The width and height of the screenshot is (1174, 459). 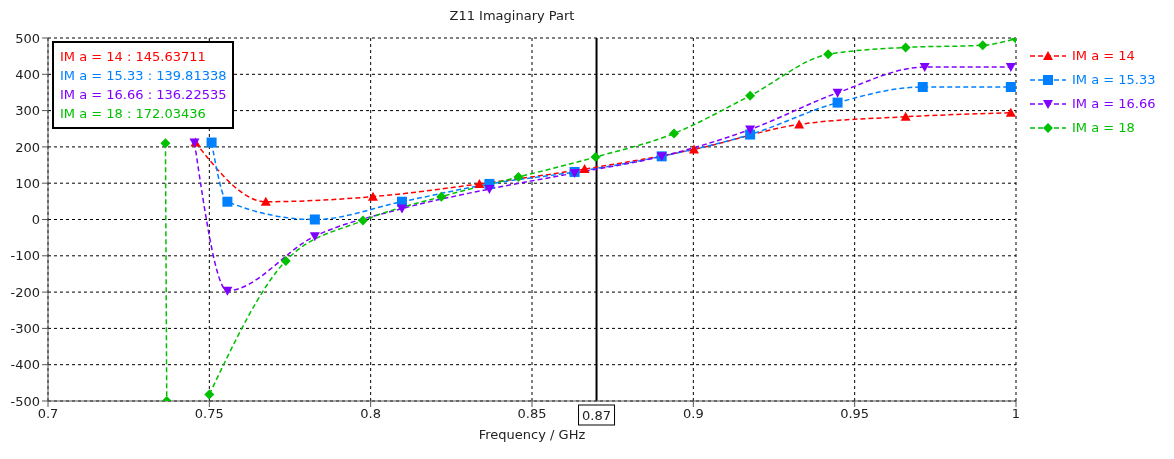 I want to click on ref-line-label: 0.87, so click(x=597, y=415).